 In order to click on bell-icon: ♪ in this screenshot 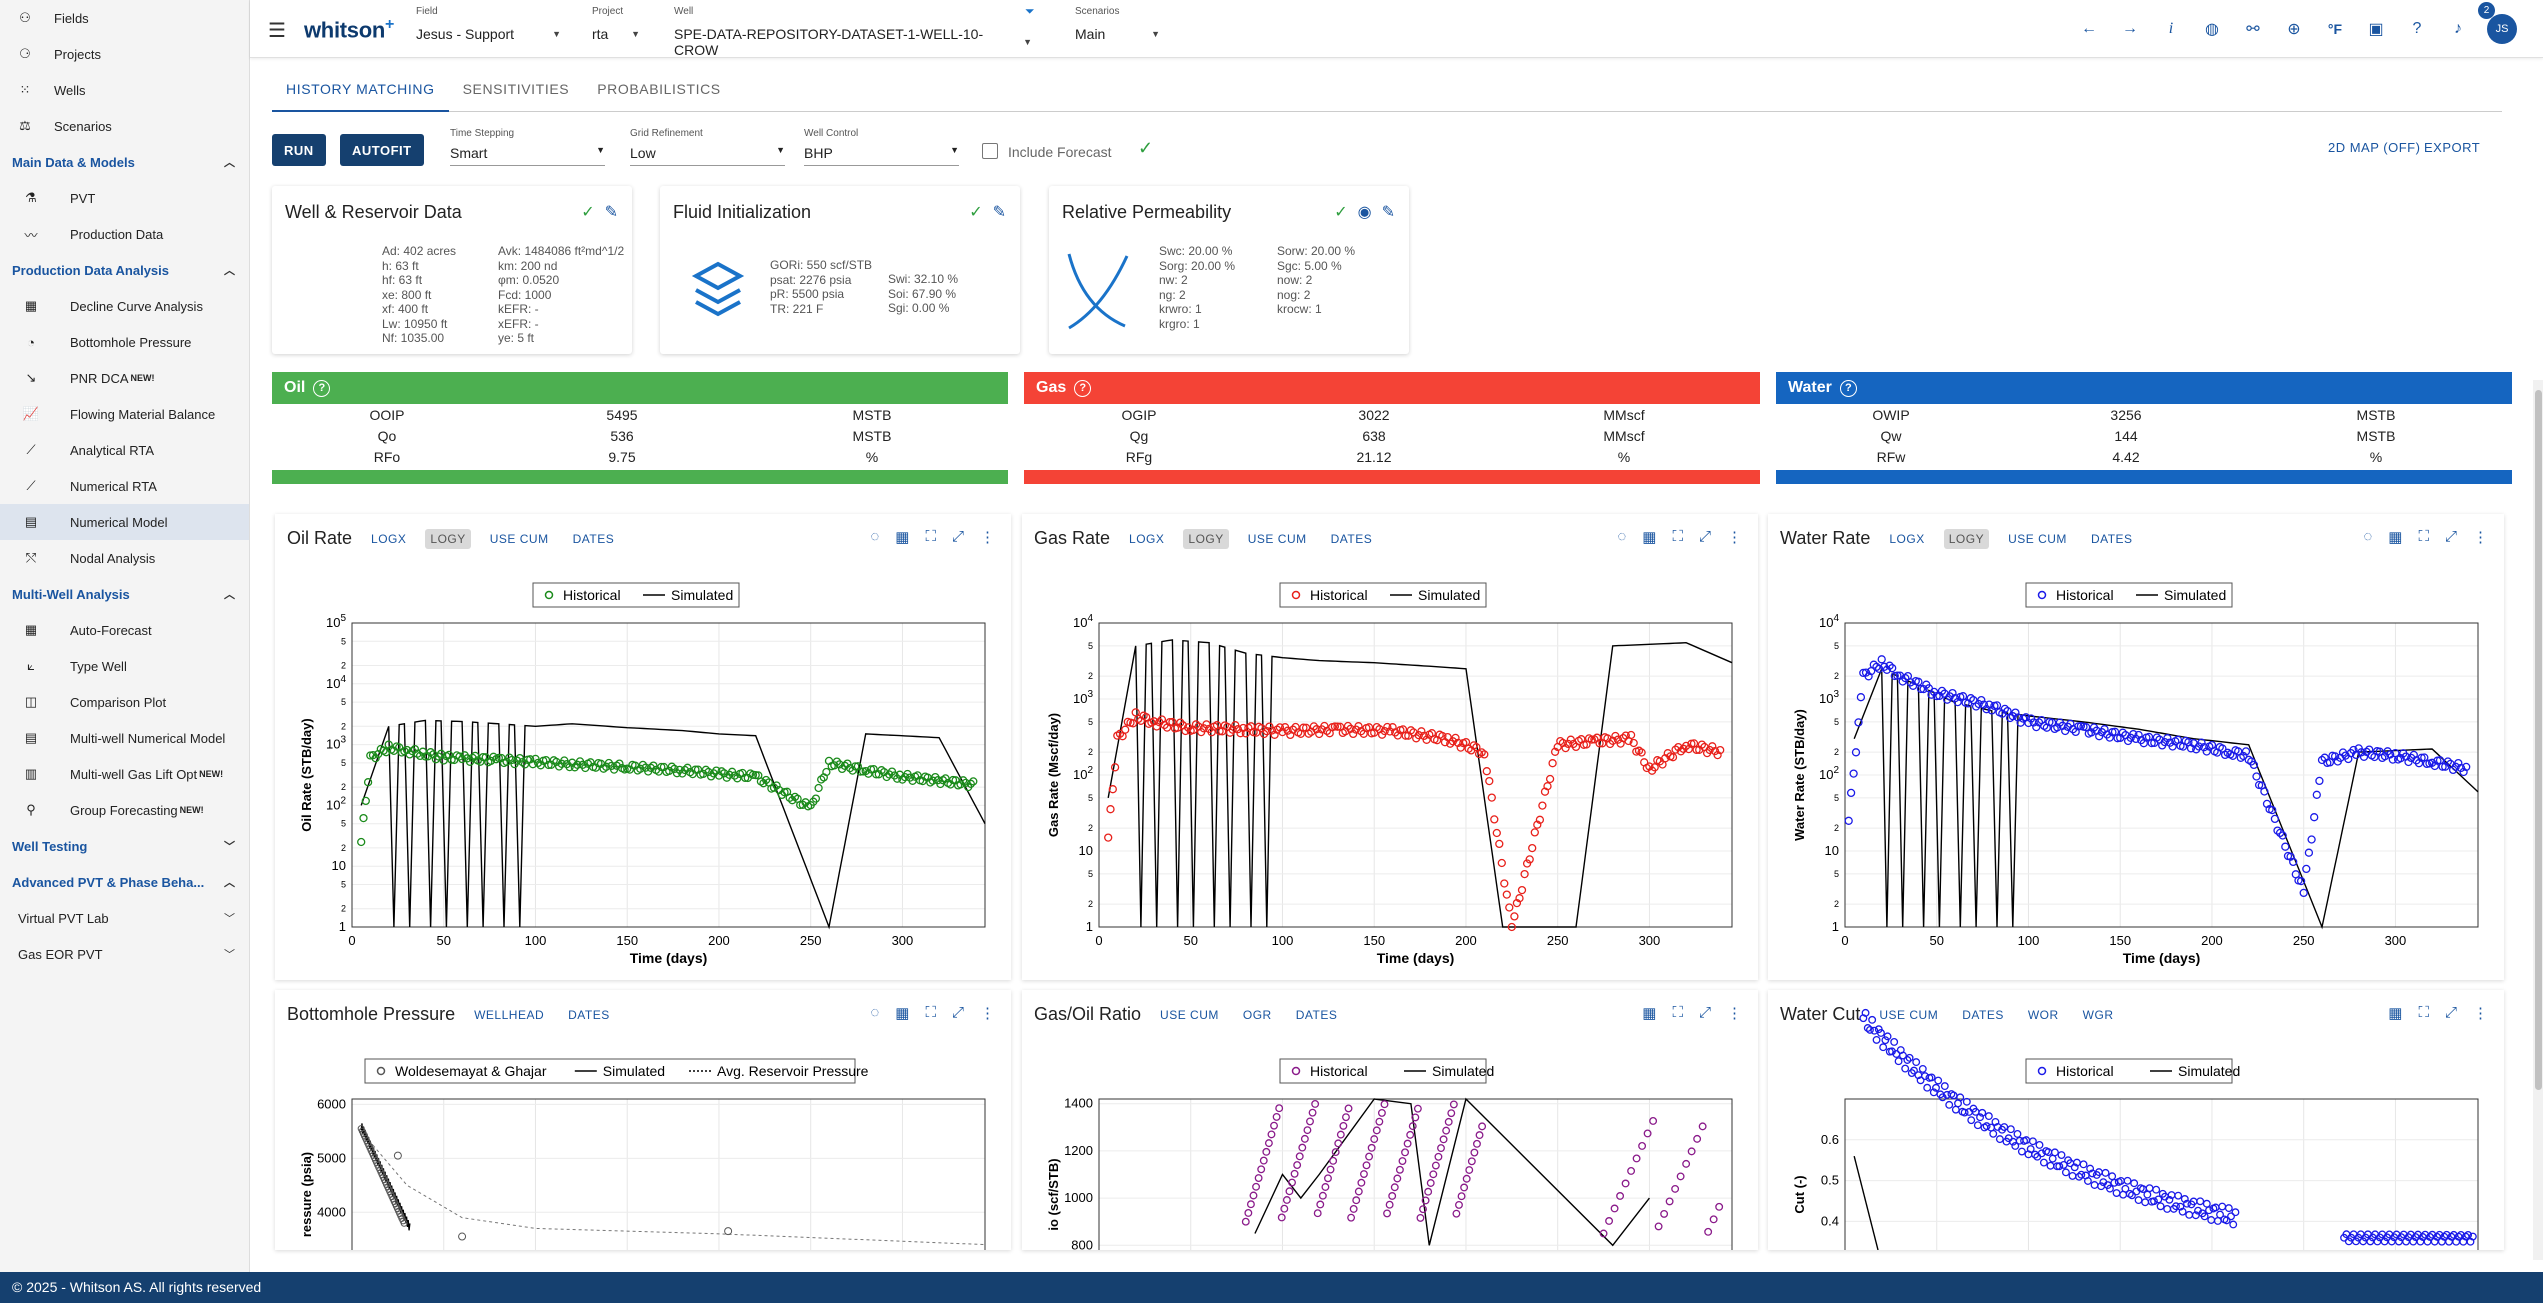, I will do `click(2458, 28)`.